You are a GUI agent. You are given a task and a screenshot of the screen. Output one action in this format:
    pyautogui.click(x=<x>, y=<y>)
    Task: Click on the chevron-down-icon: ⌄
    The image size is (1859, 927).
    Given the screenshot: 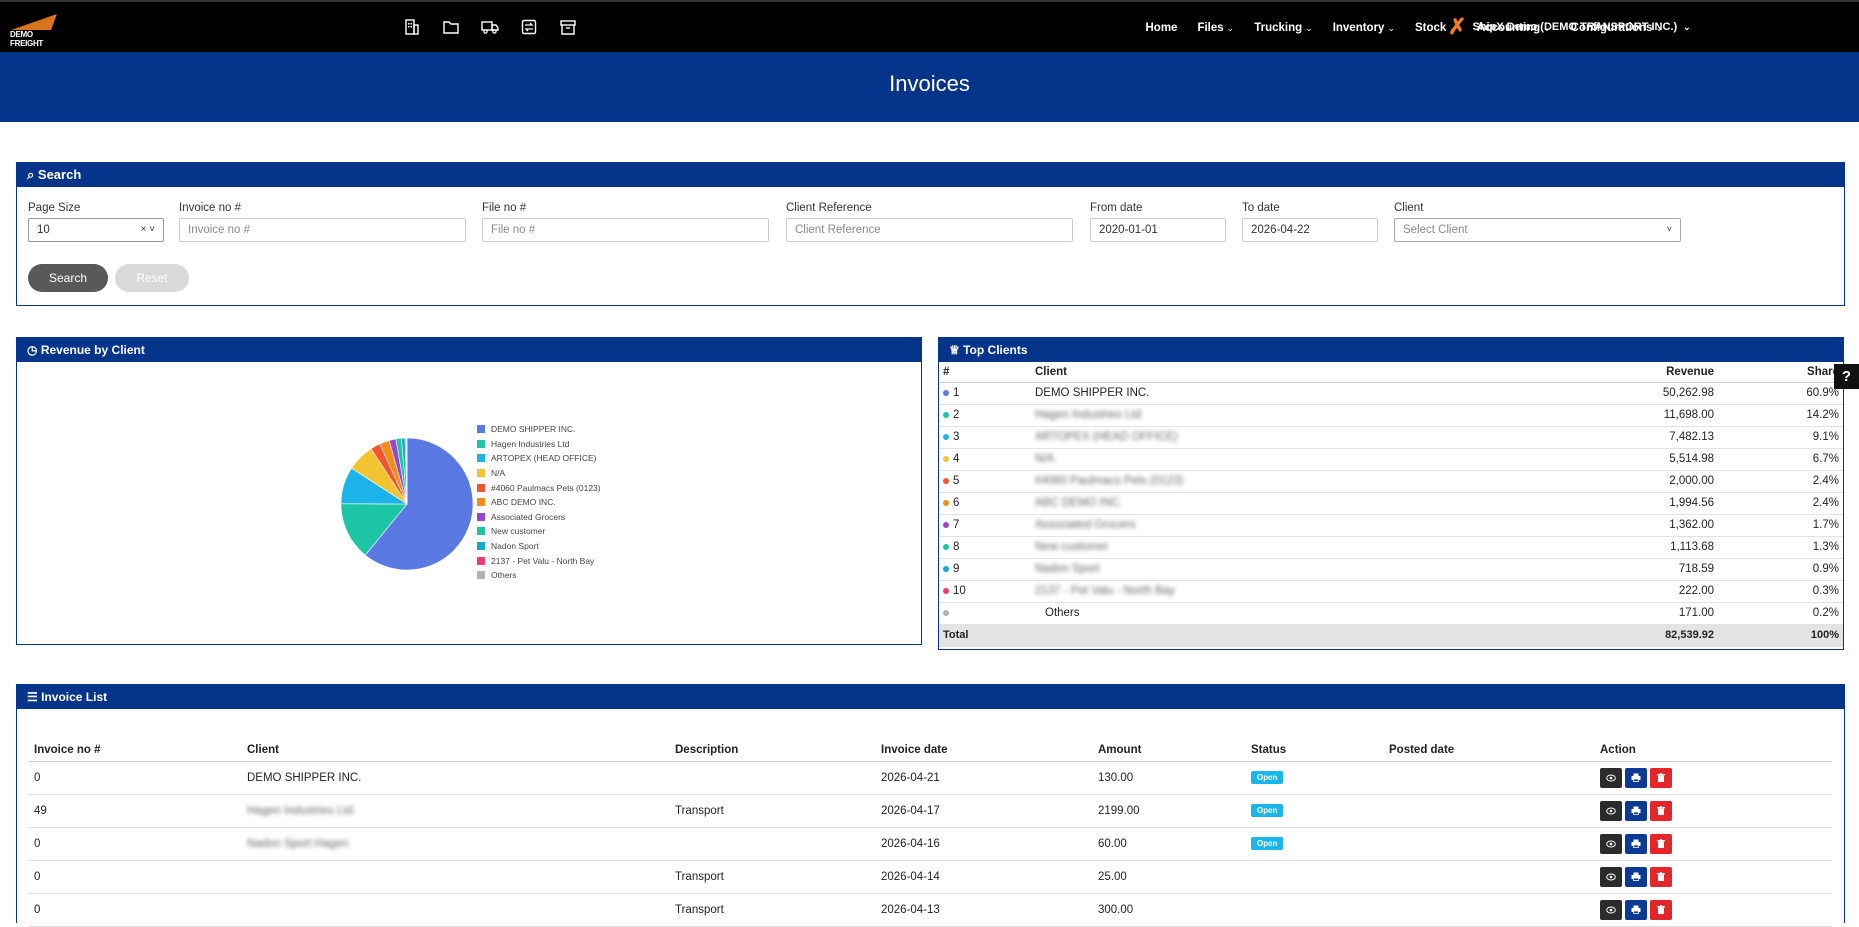 What is the action you would take?
    pyautogui.click(x=1309, y=28)
    